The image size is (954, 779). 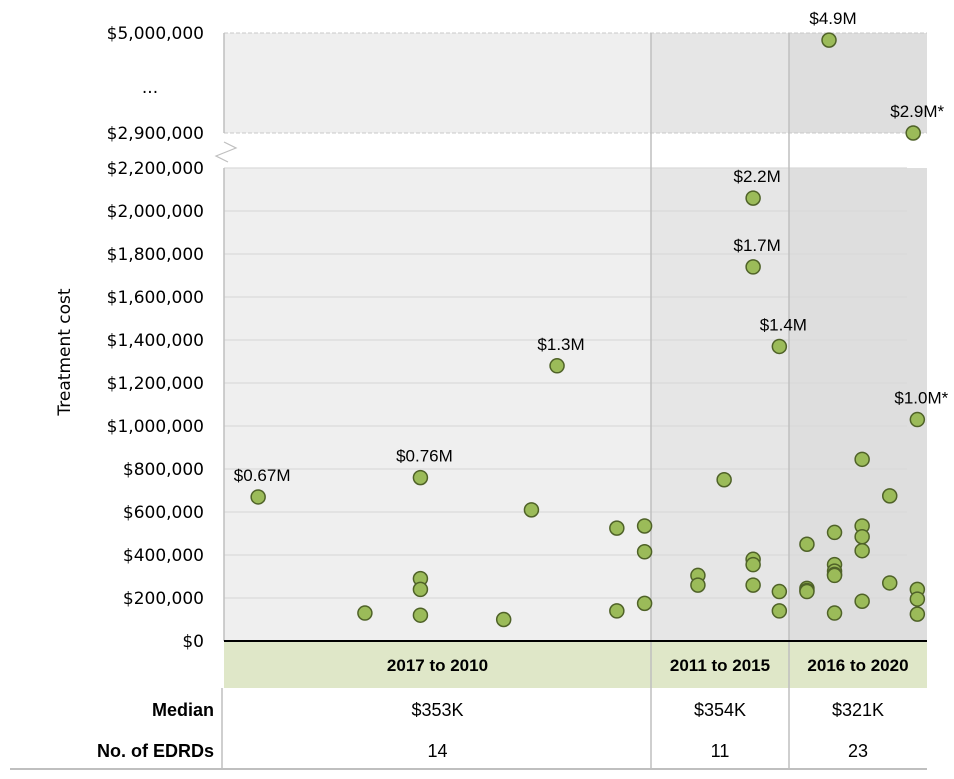 I want to click on median-value: $353K, so click(x=437, y=710).